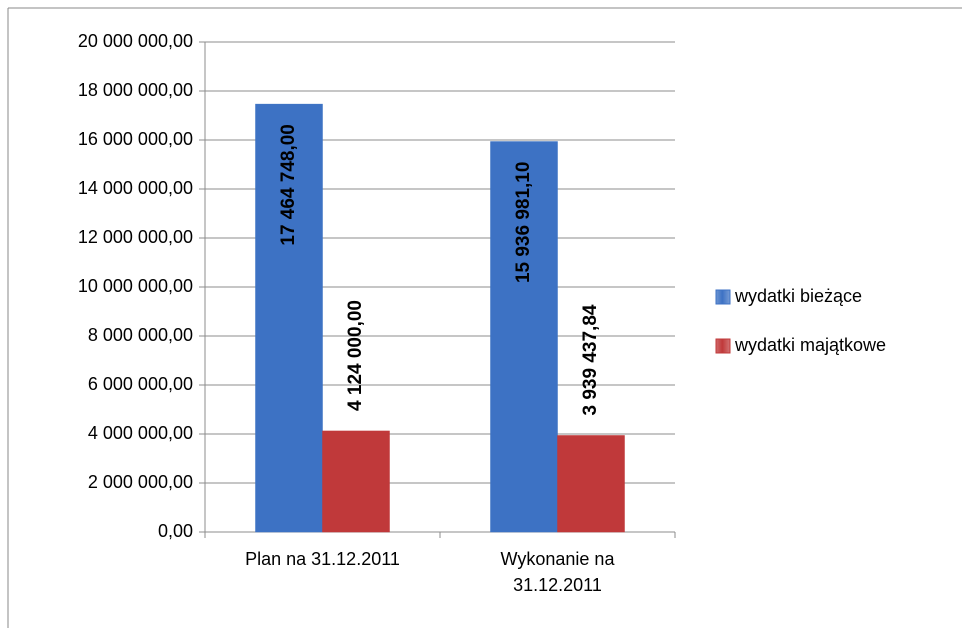 The height and width of the screenshot is (628, 962). What do you see at coordinates (590, 359) in the screenshot?
I see `data-label: 3 939 437,84` at bounding box center [590, 359].